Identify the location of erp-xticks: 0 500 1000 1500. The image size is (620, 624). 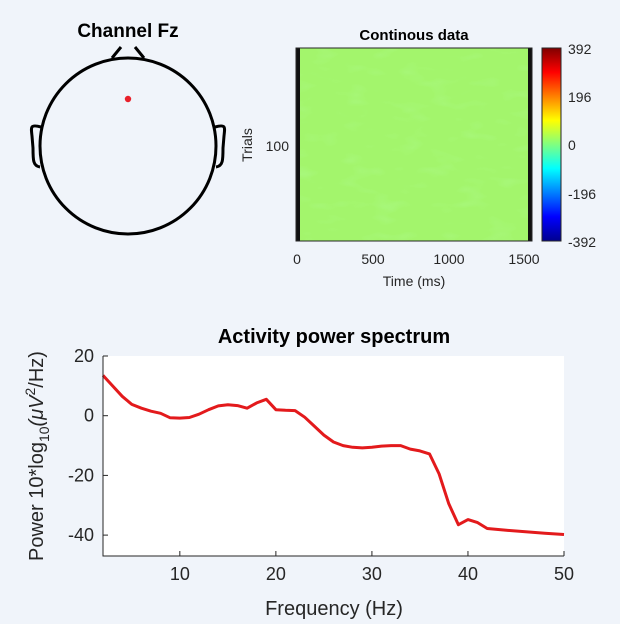
(416, 259).